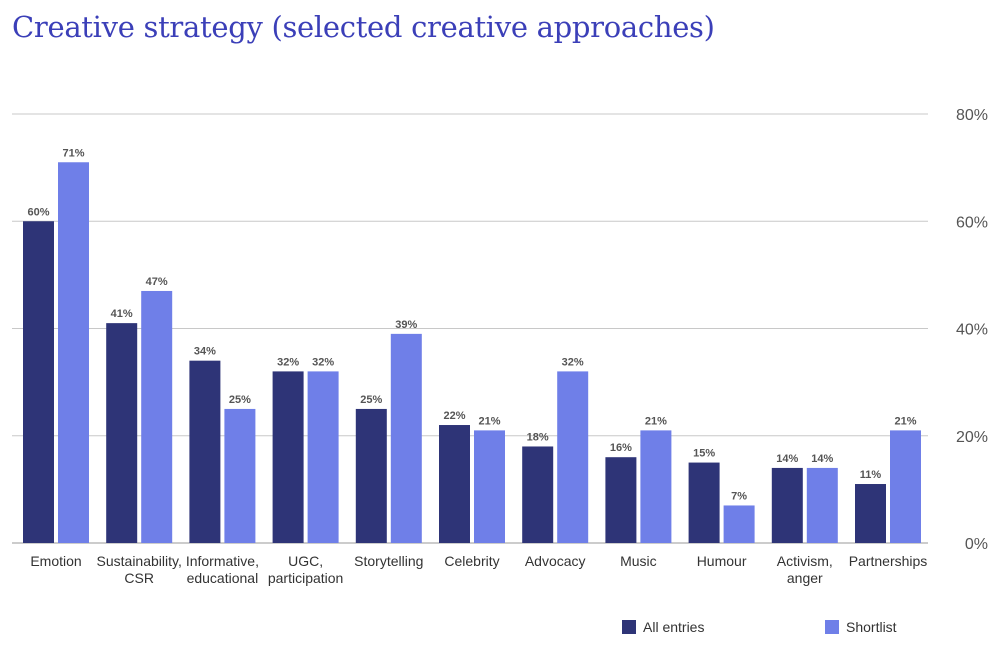 The width and height of the screenshot is (1000, 660). I want to click on y-axis-ticks: 0% 20% 40% 60% 80%, so click(972, 330).